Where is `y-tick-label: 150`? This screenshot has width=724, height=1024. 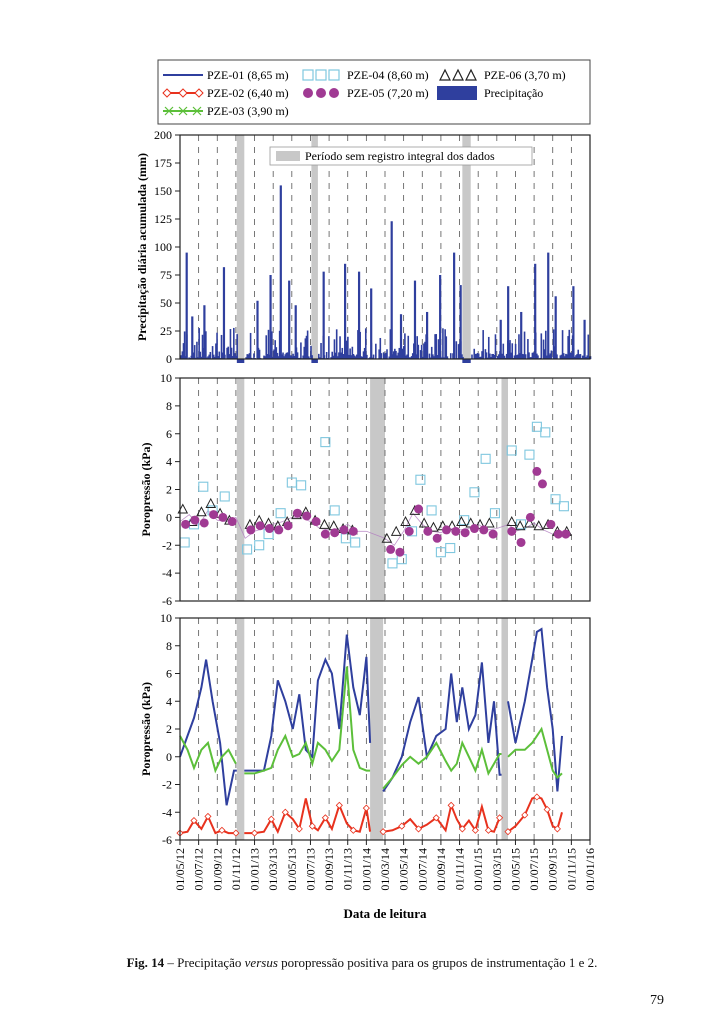 y-tick-label: 150 is located at coordinates (163, 191).